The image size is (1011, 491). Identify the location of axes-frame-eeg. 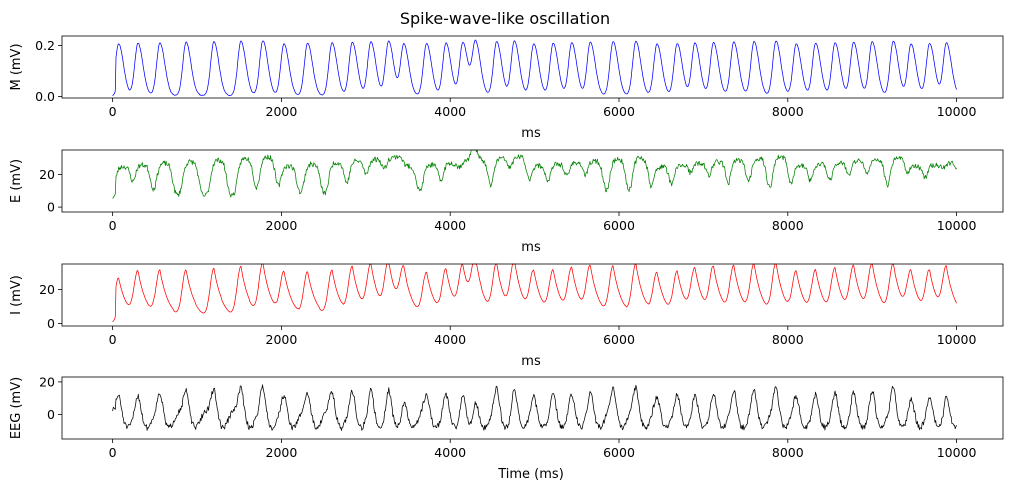
(532, 408).